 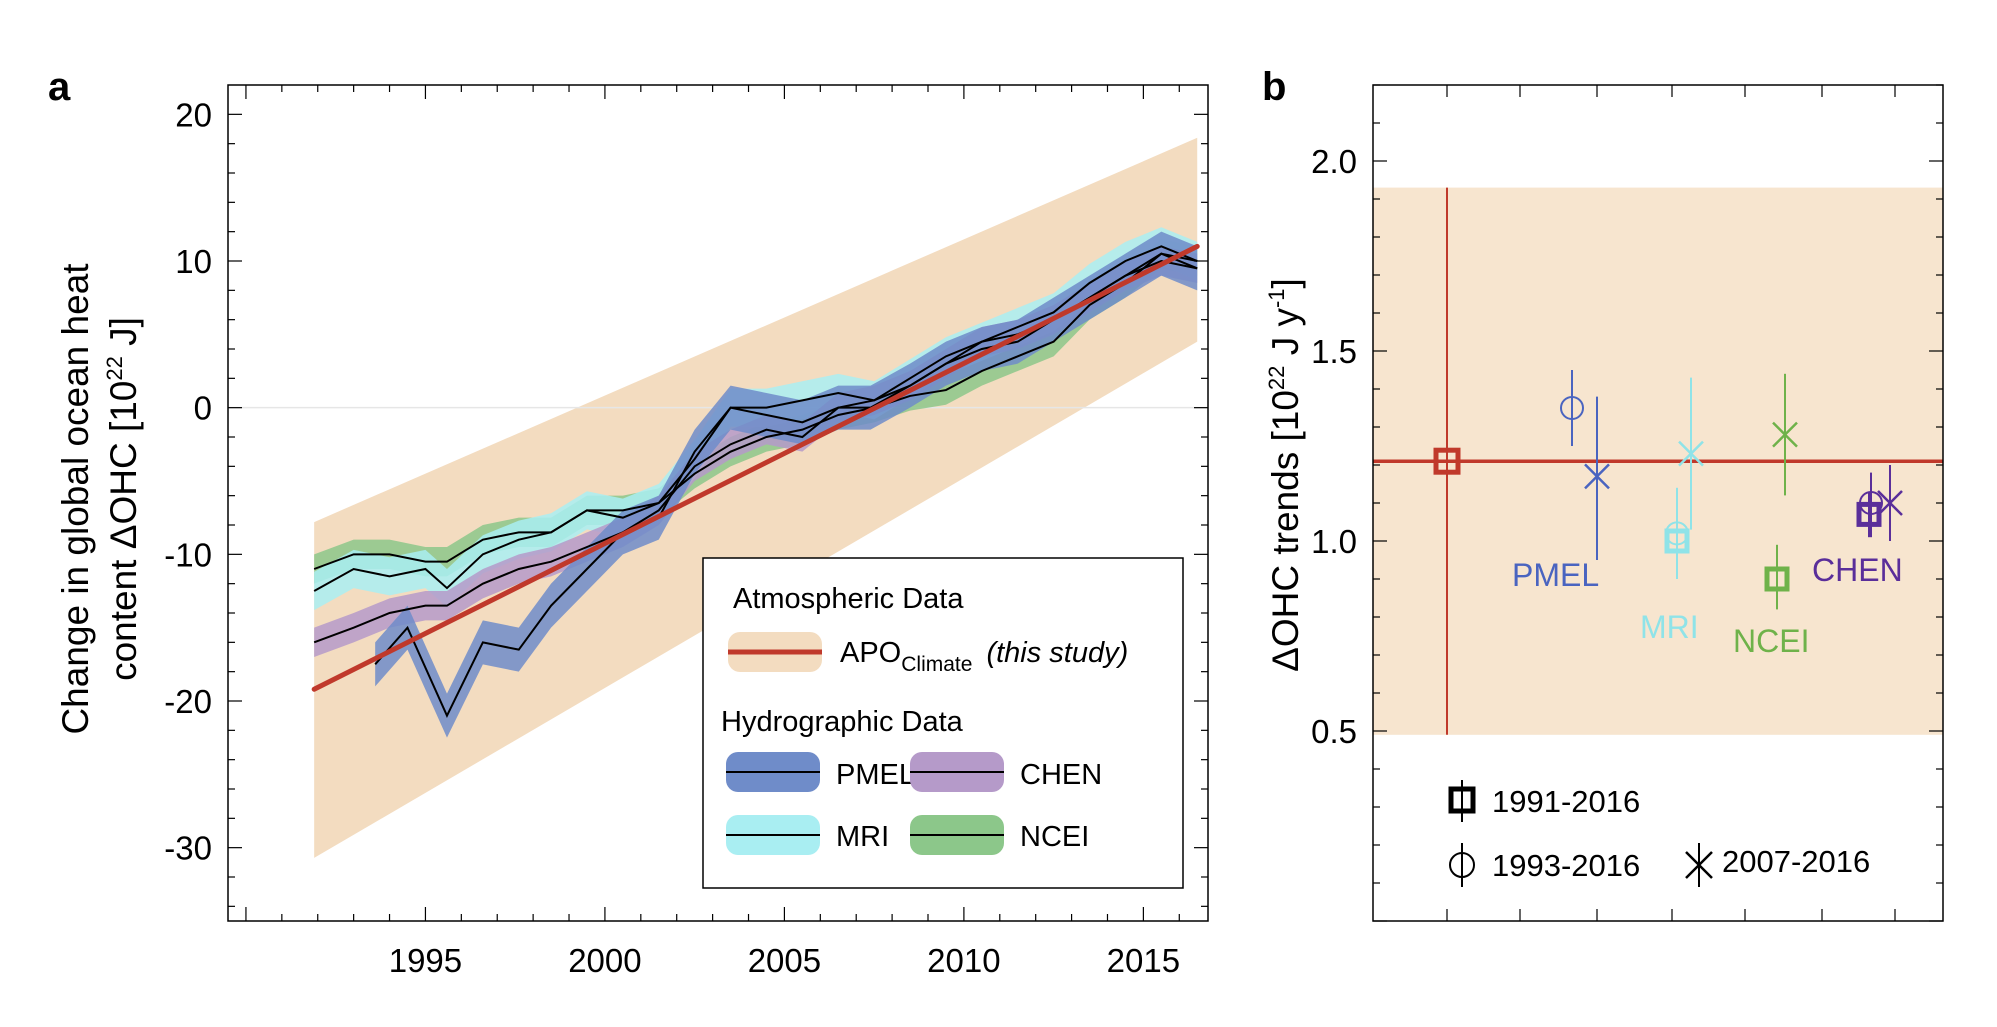 I want to click on legend-apo-name: APO, so click(x=870, y=653).